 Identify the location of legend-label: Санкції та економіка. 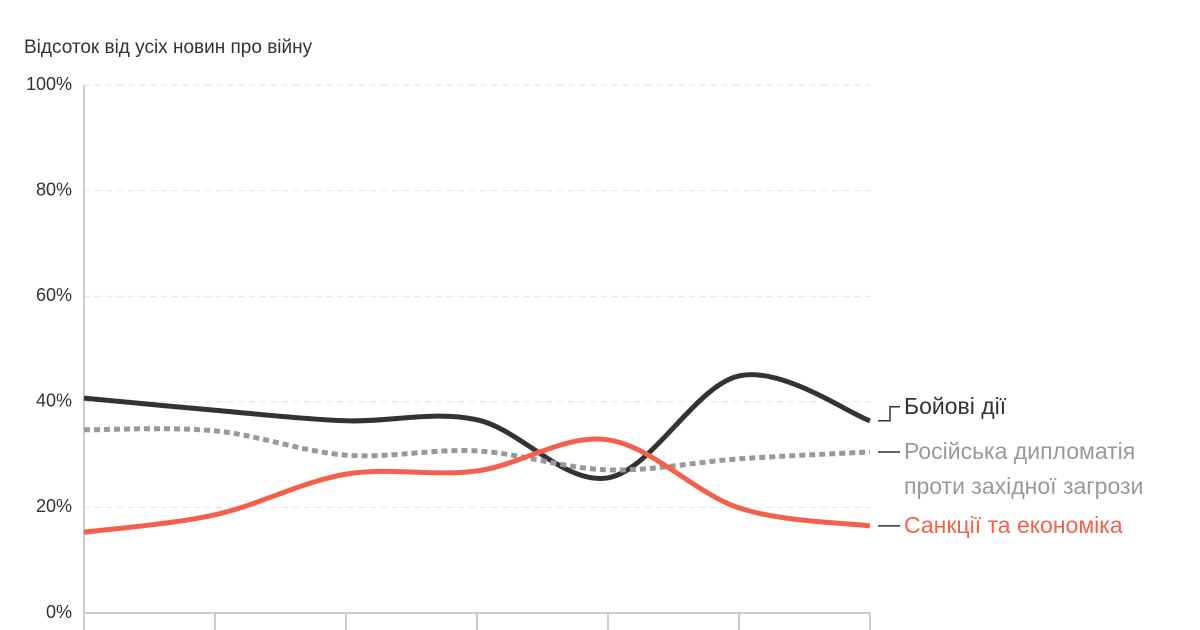
(1013, 524).